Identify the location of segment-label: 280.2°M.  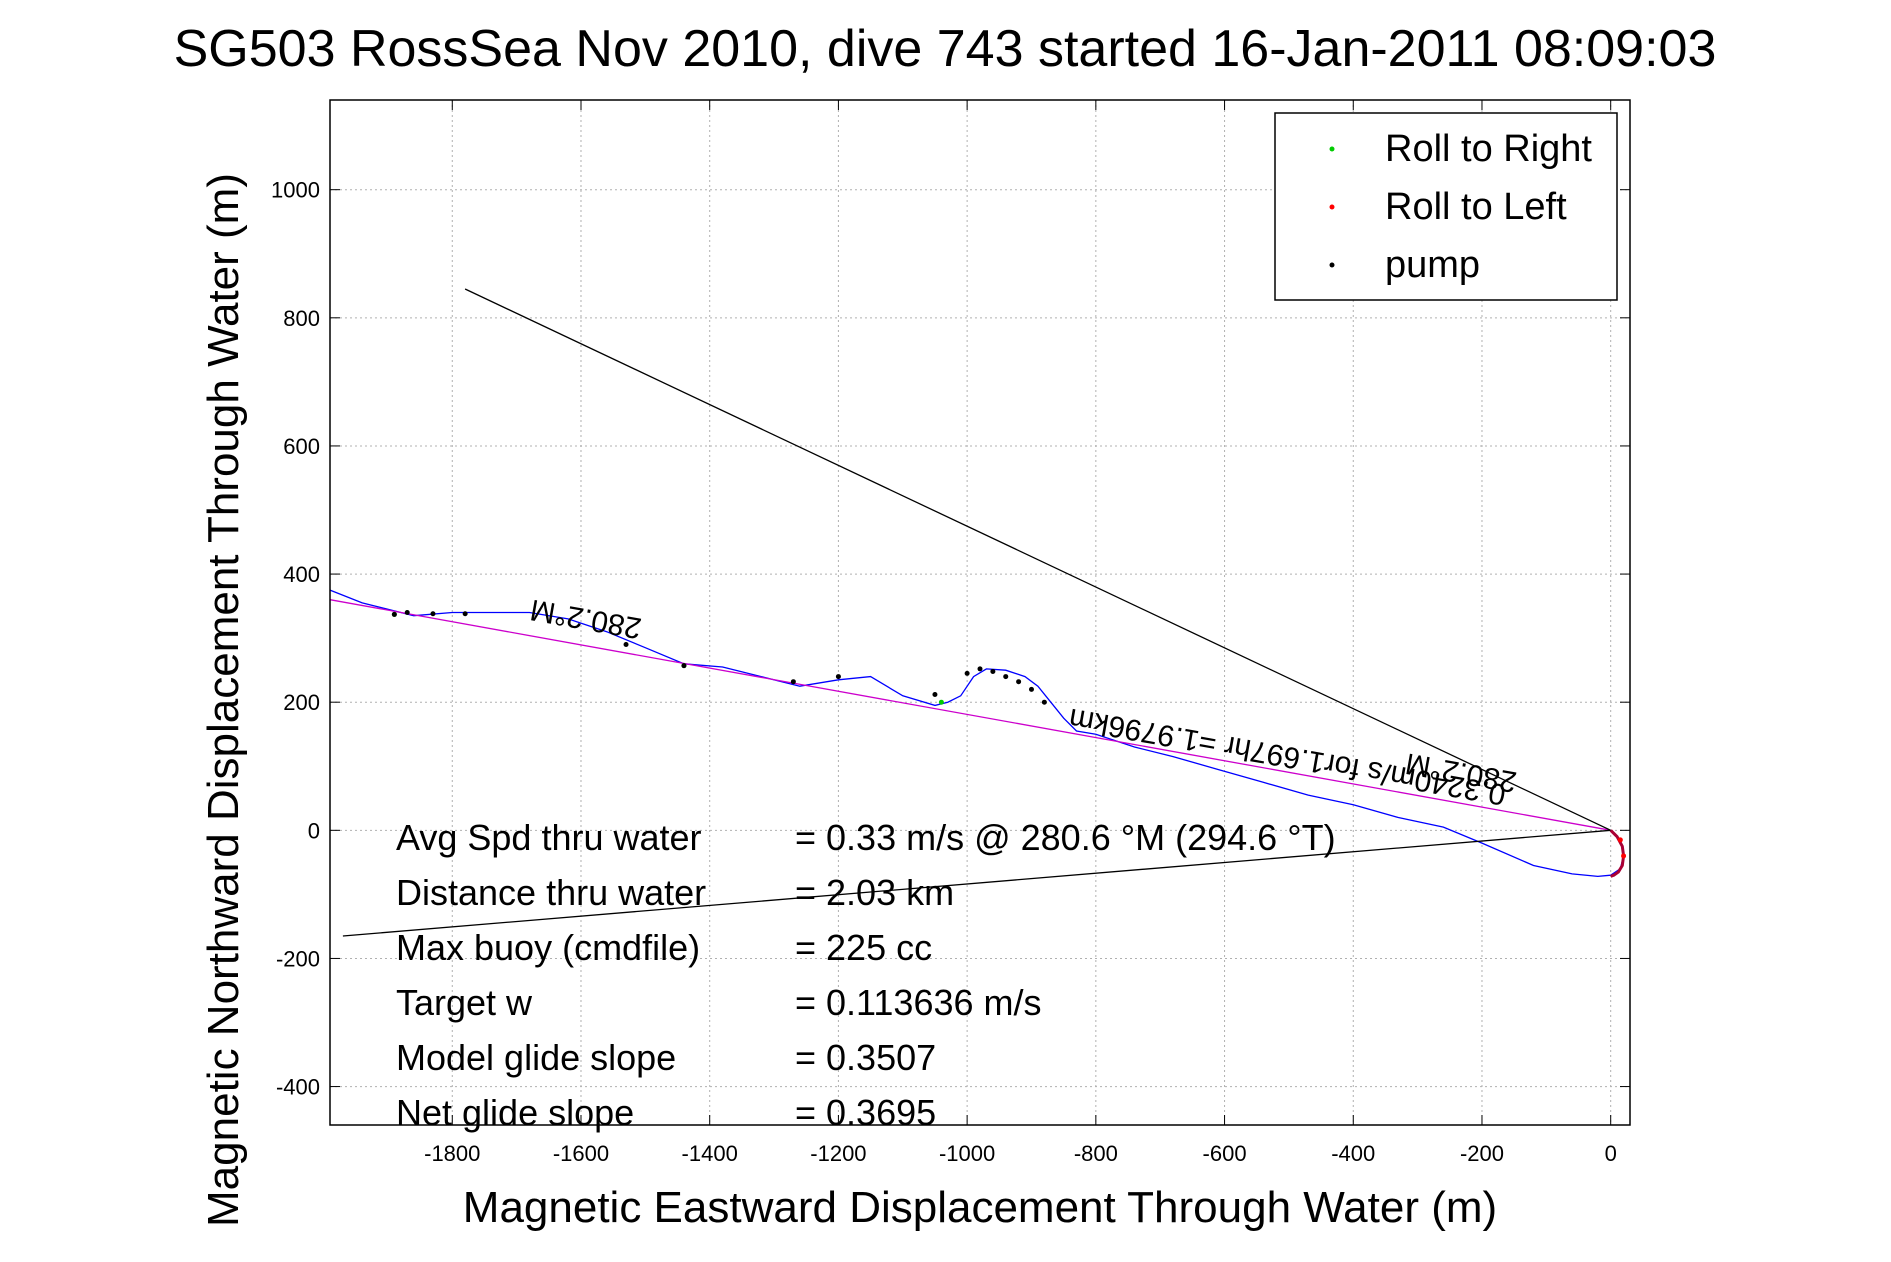
(586, 619).